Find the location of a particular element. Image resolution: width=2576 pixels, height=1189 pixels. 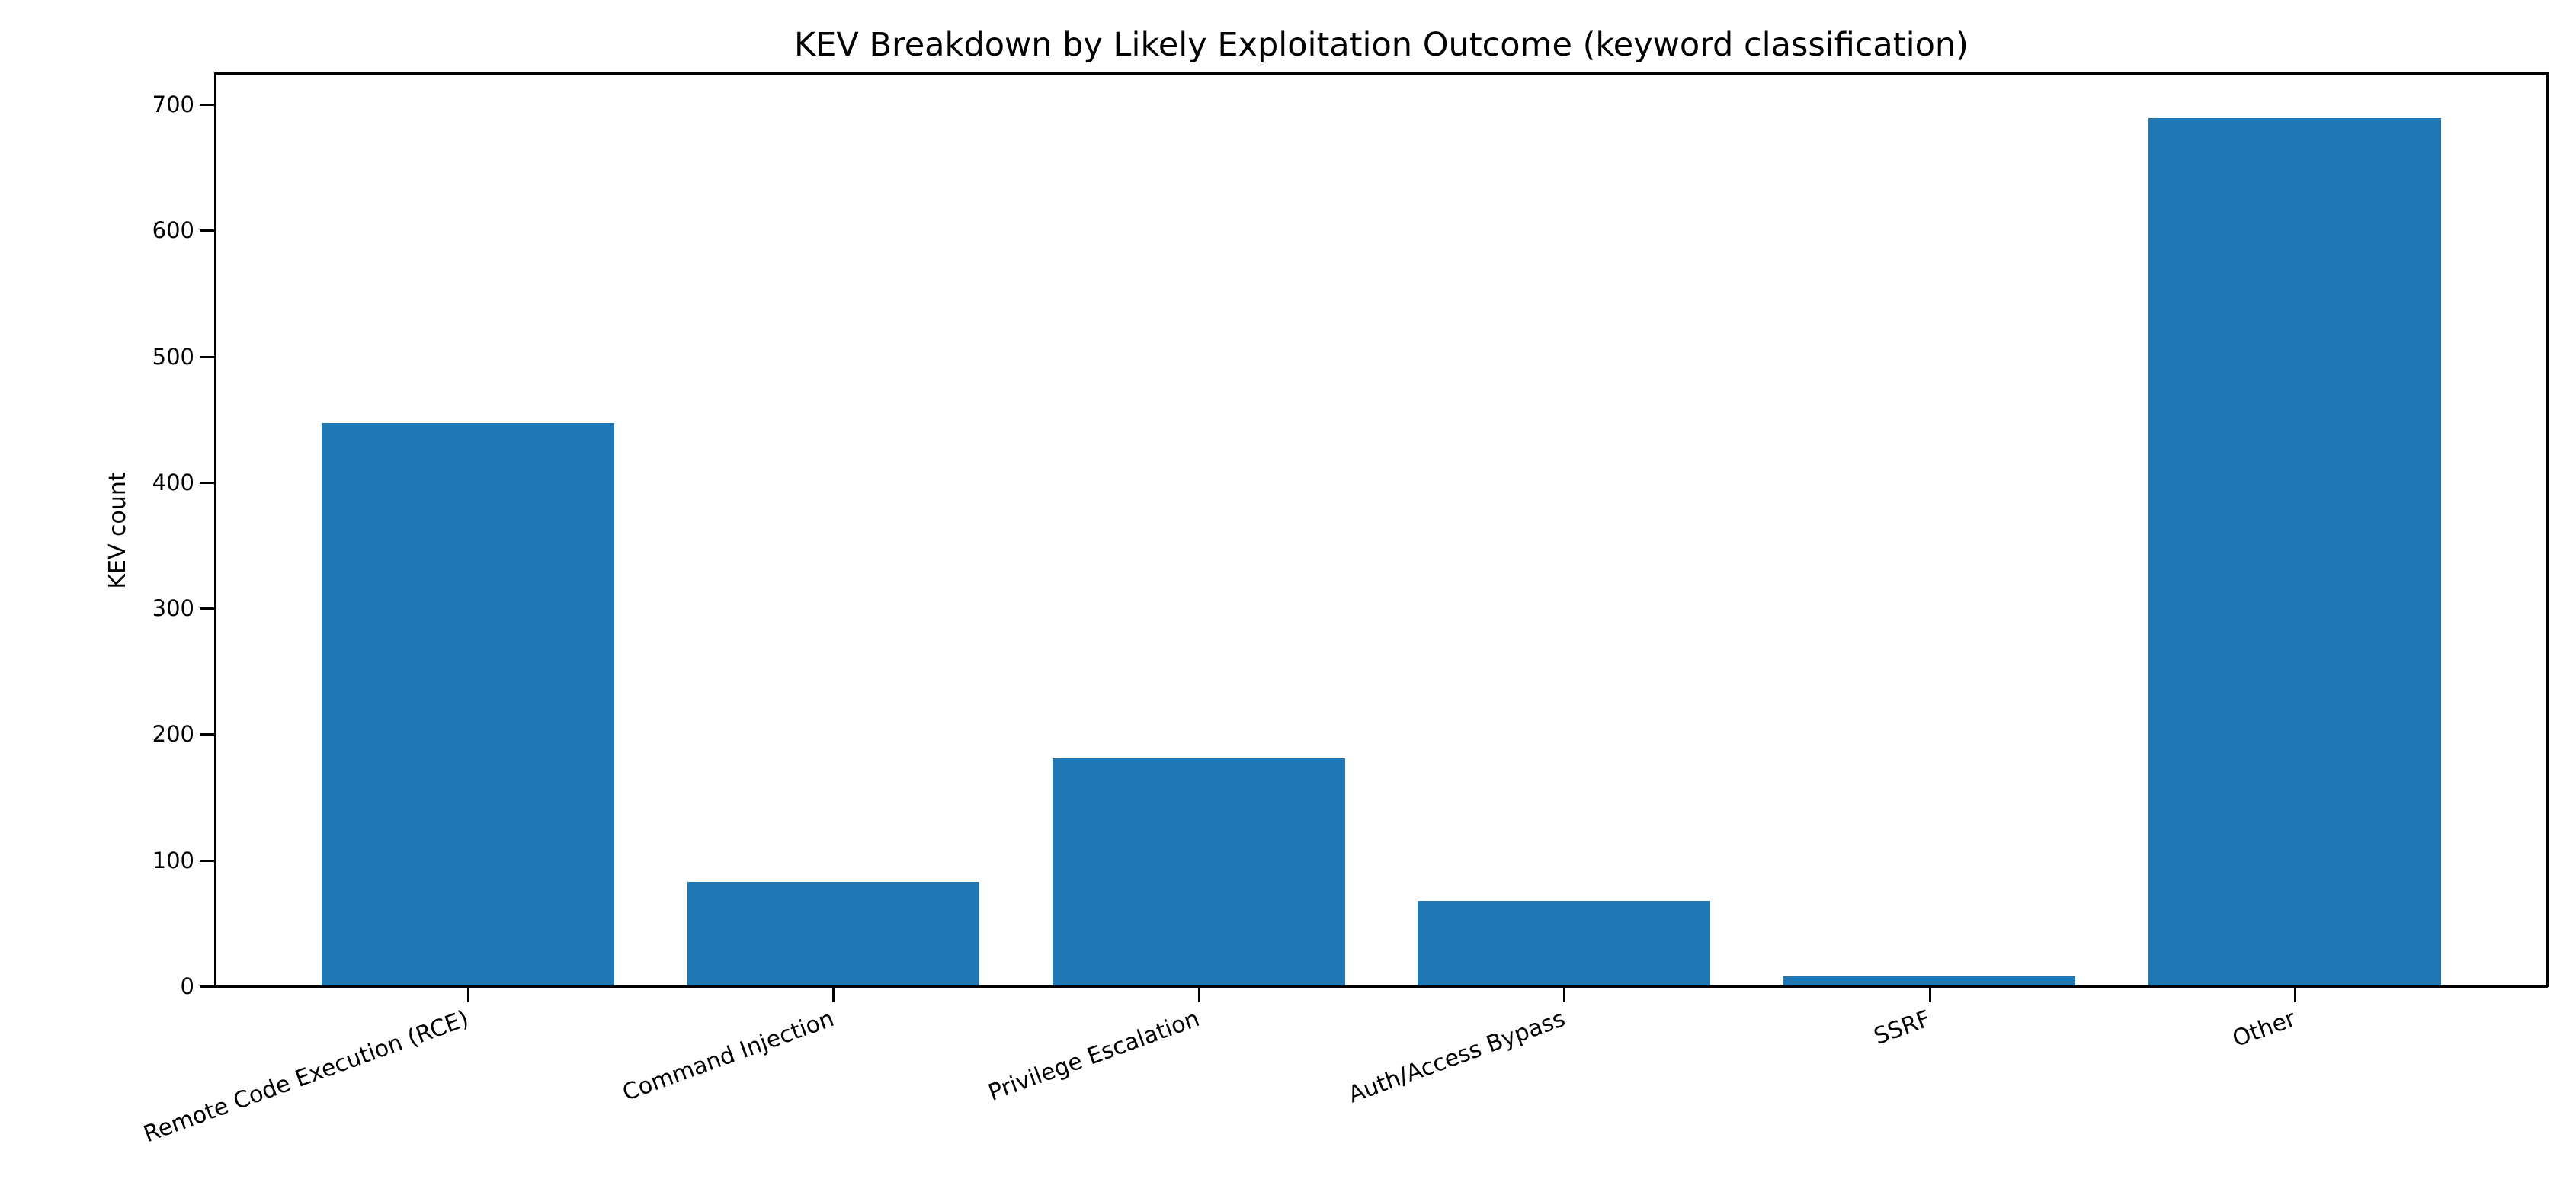

y-tick-label: 400 is located at coordinates (173, 482).